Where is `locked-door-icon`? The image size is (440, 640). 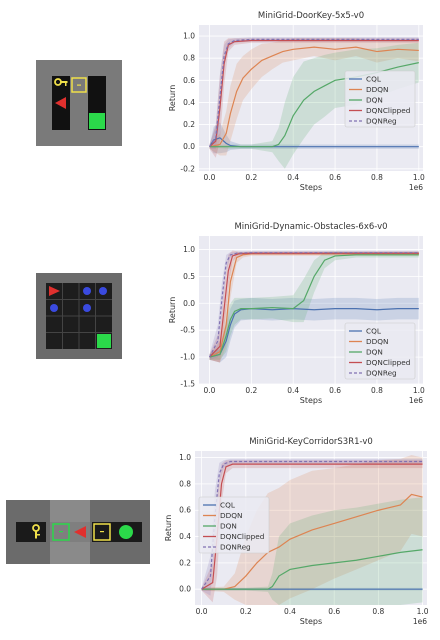
locked-door-icon is located at coordinates (61, 532).